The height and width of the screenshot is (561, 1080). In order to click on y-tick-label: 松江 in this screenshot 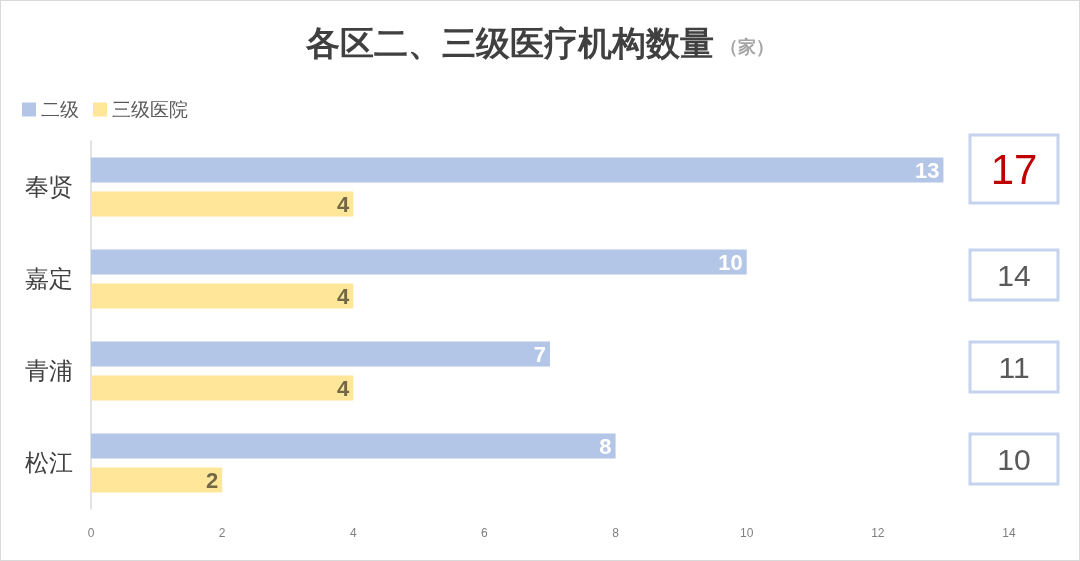, I will do `click(49, 463)`.